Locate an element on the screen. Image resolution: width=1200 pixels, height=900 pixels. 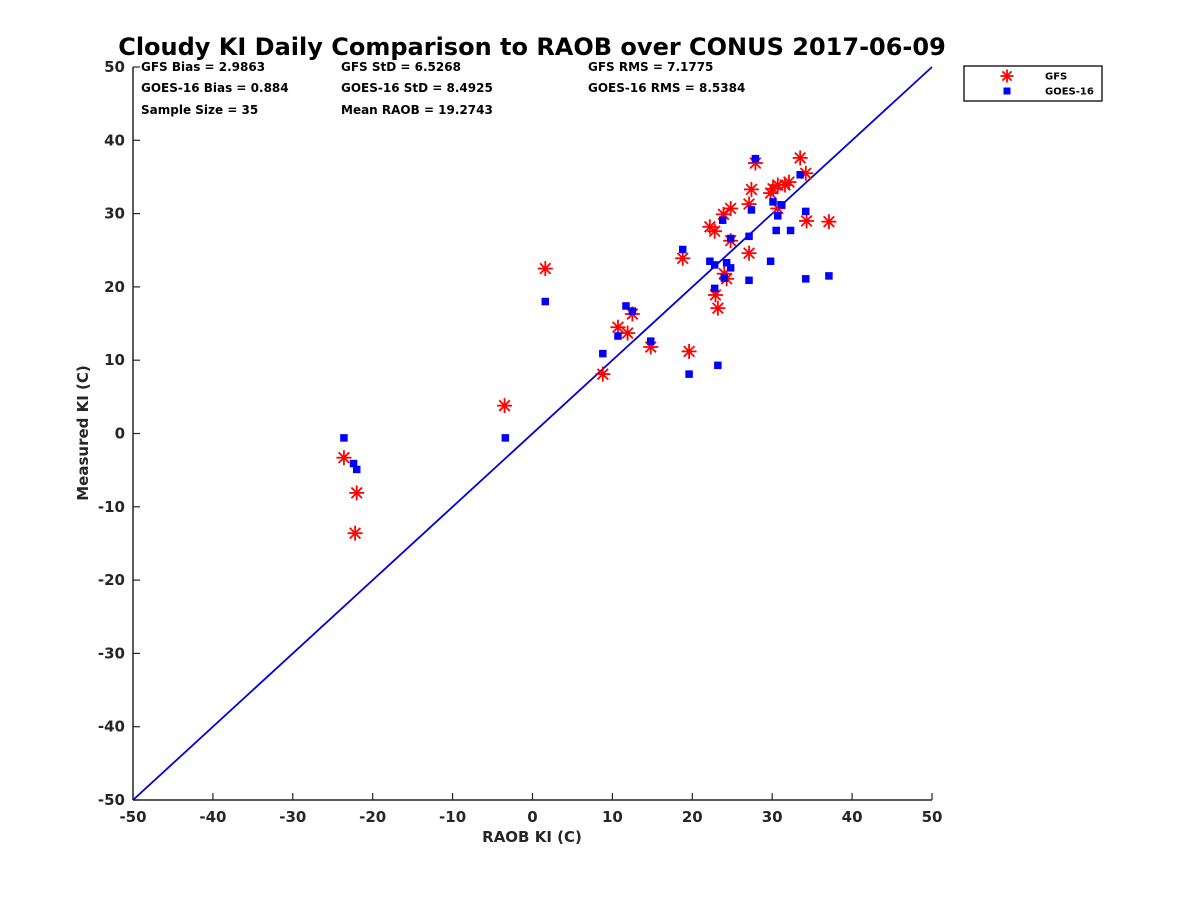
stat-text: Sample Size = 35 is located at coordinates (199, 110).